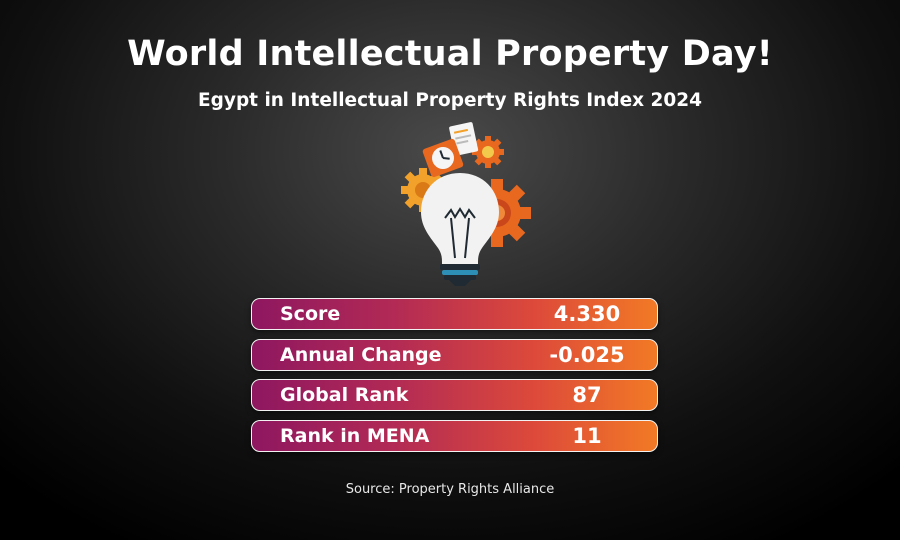 This screenshot has width=900, height=540. What do you see at coordinates (488, 152) in the screenshot?
I see `gear-icon` at bounding box center [488, 152].